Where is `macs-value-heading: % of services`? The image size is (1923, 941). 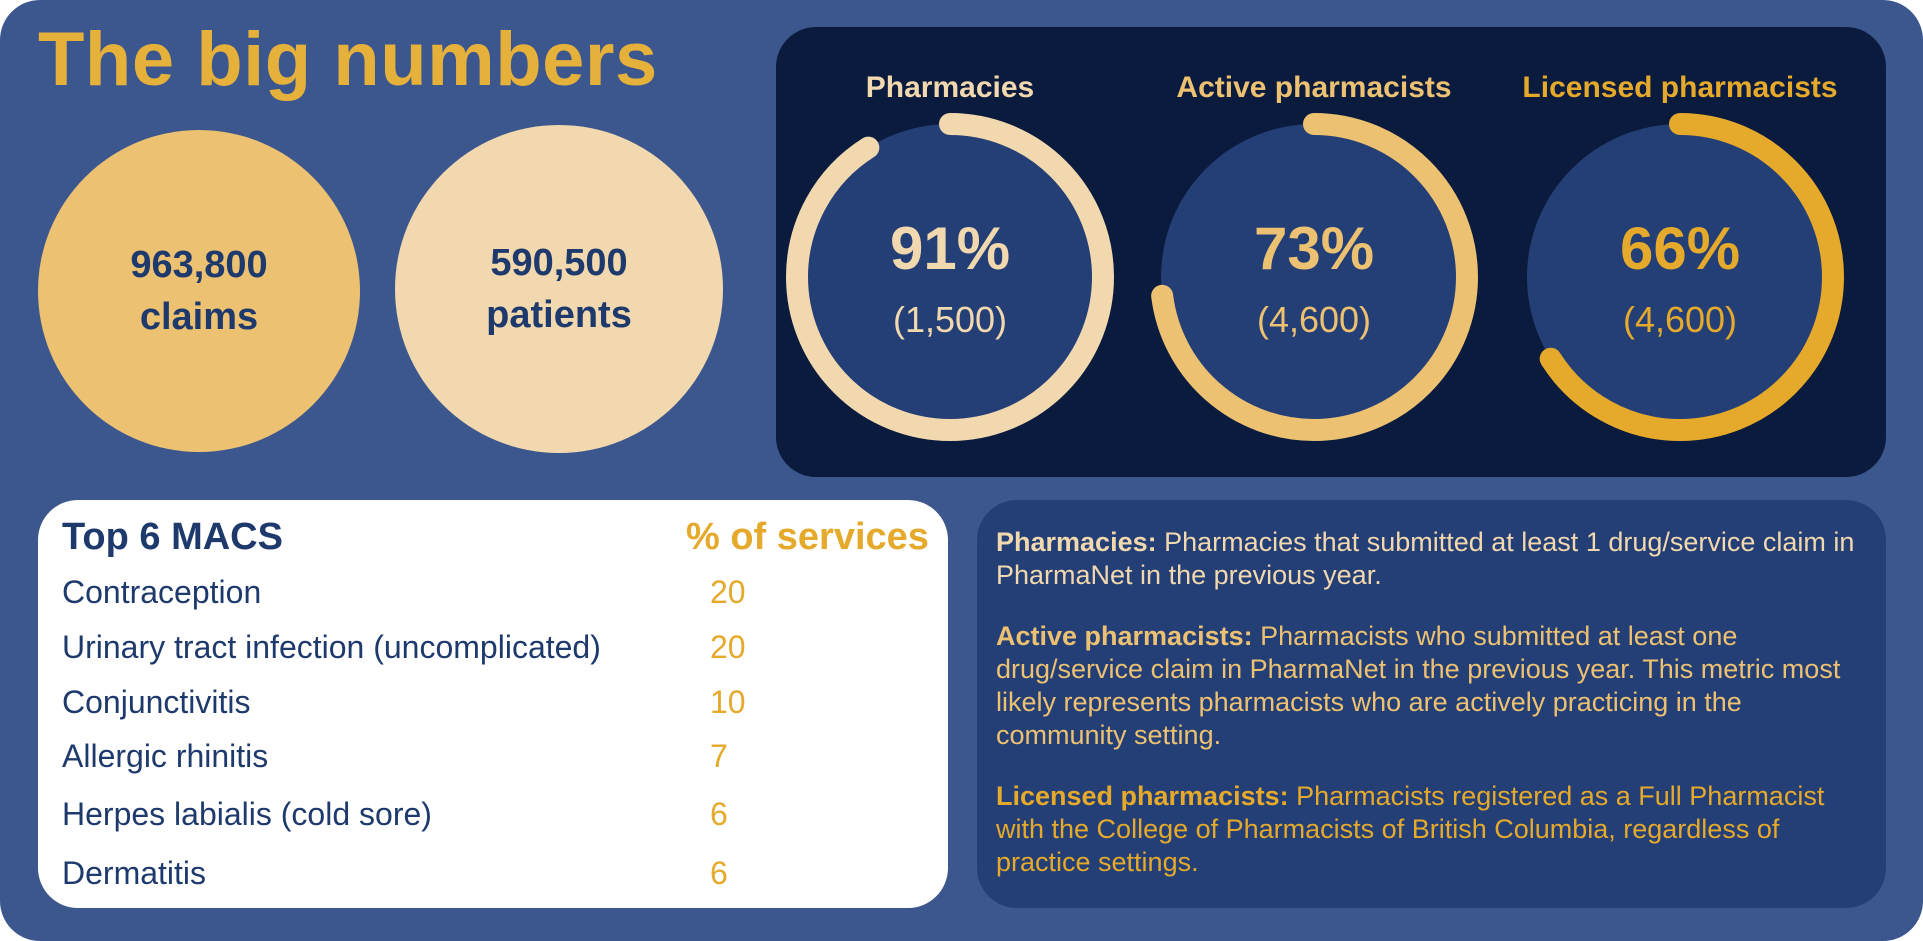
macs-value-heading: % of services is located at coordinates (807, 537).